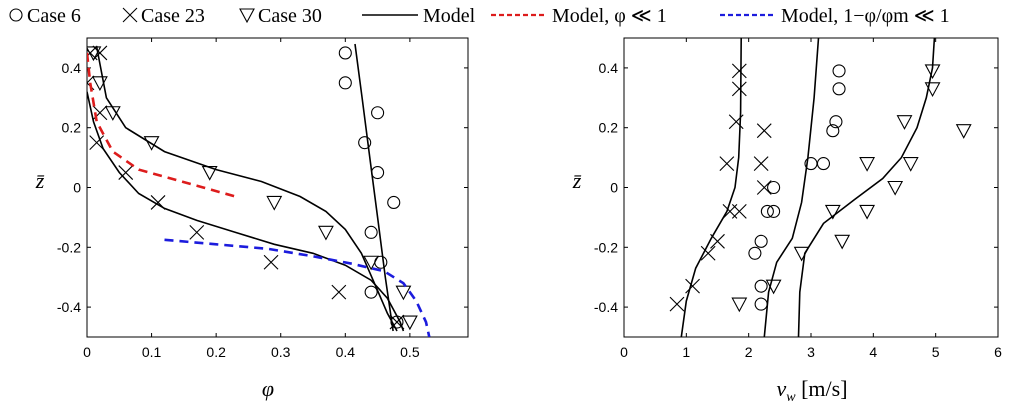 The image size is (1024, 413). Describe the element at coordinates (606, 247) in the screenshot. I see `right-y-tick-label-1: -0.2` at that location.